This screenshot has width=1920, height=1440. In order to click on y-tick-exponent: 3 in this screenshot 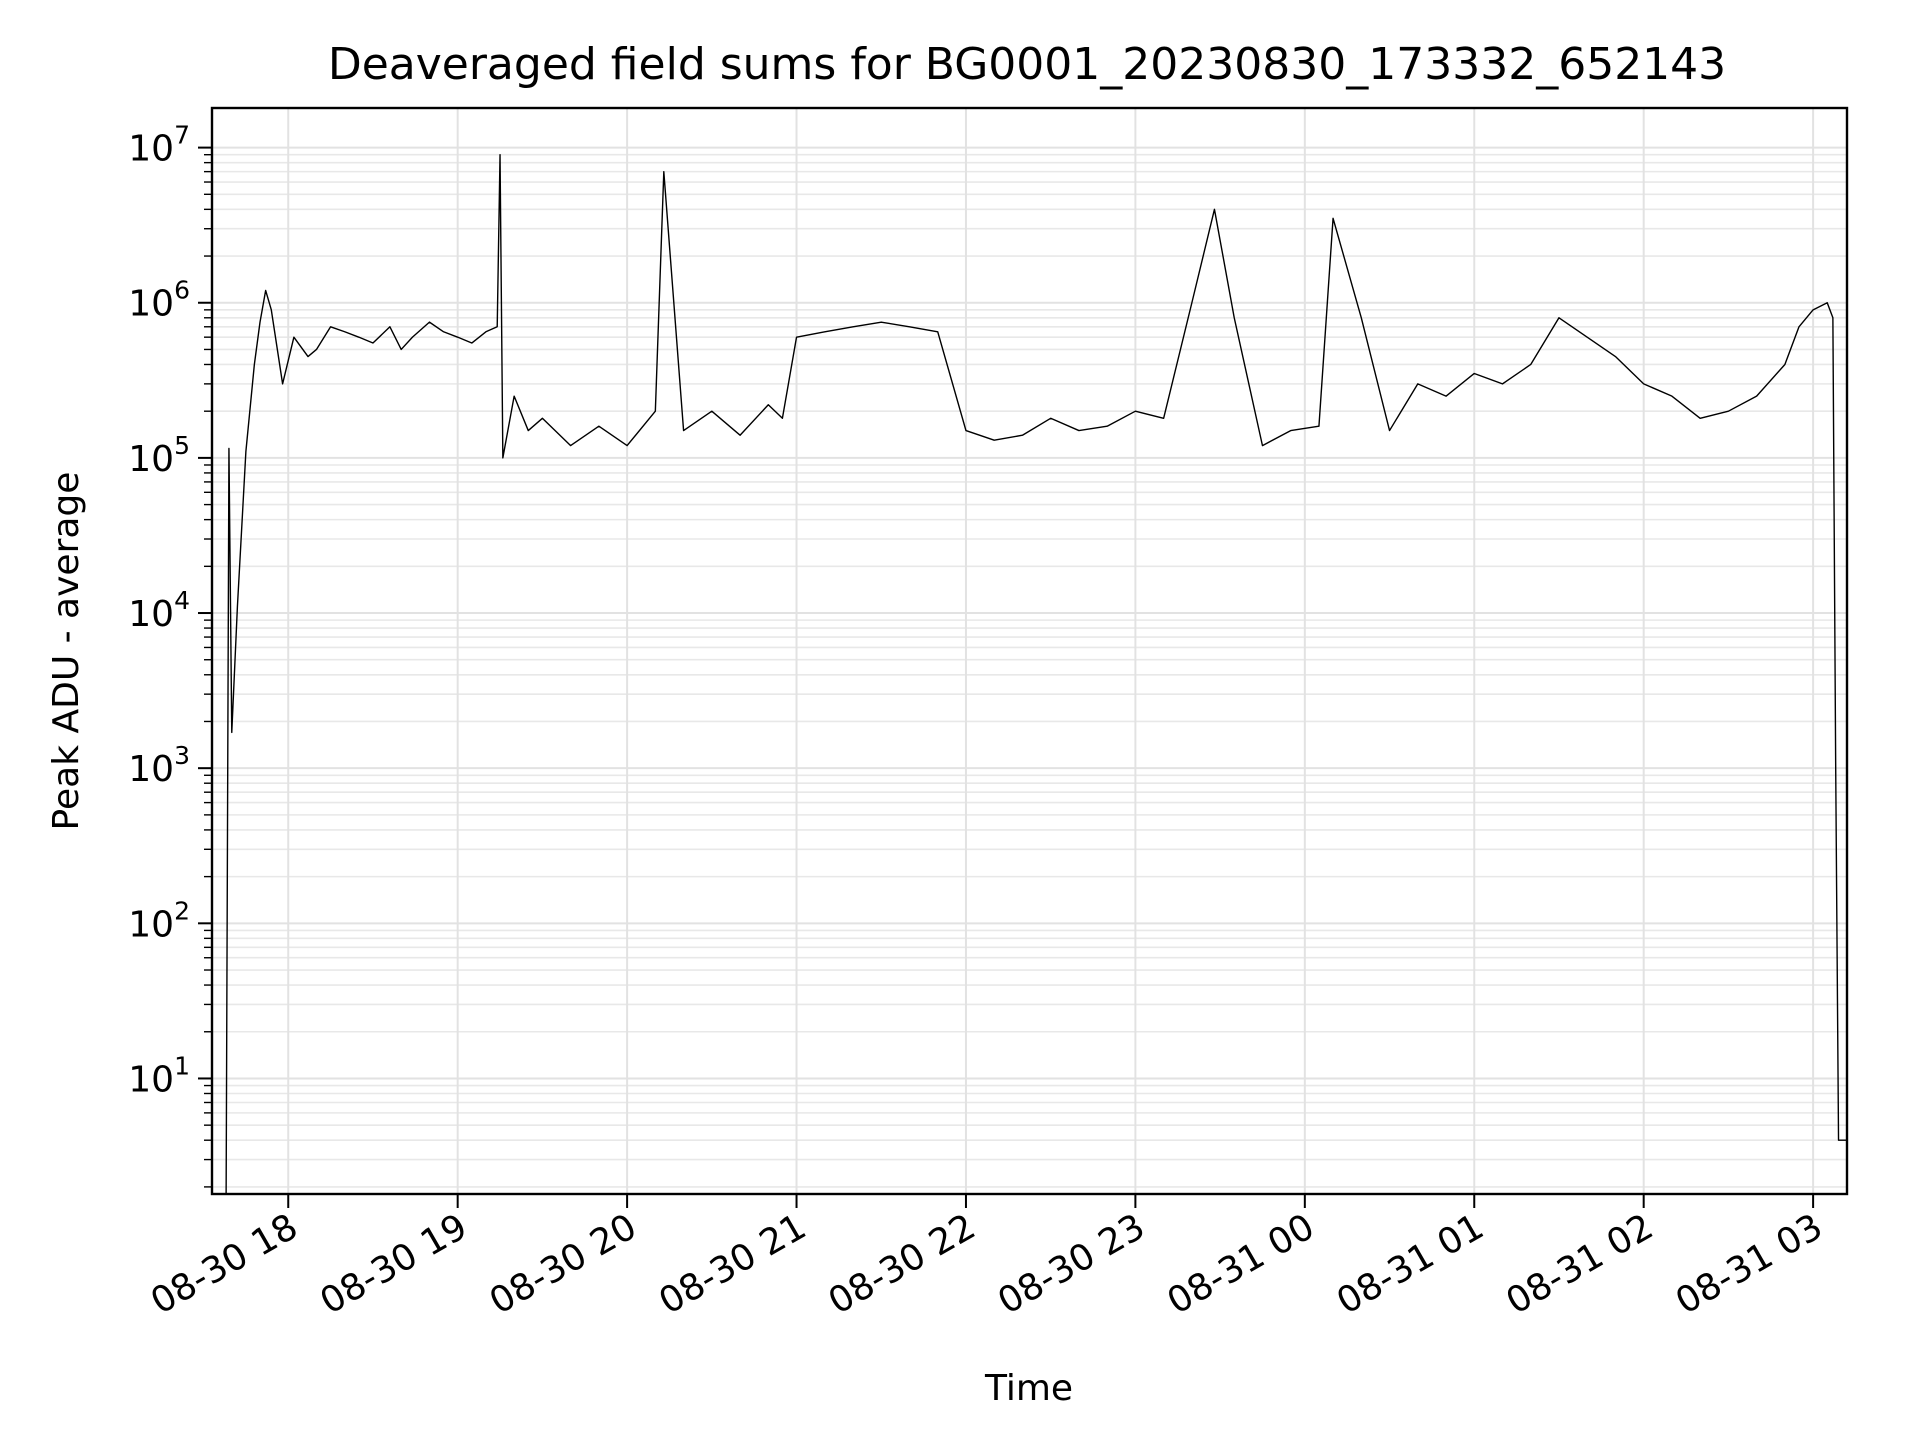, I will do `click(182, 755)`.